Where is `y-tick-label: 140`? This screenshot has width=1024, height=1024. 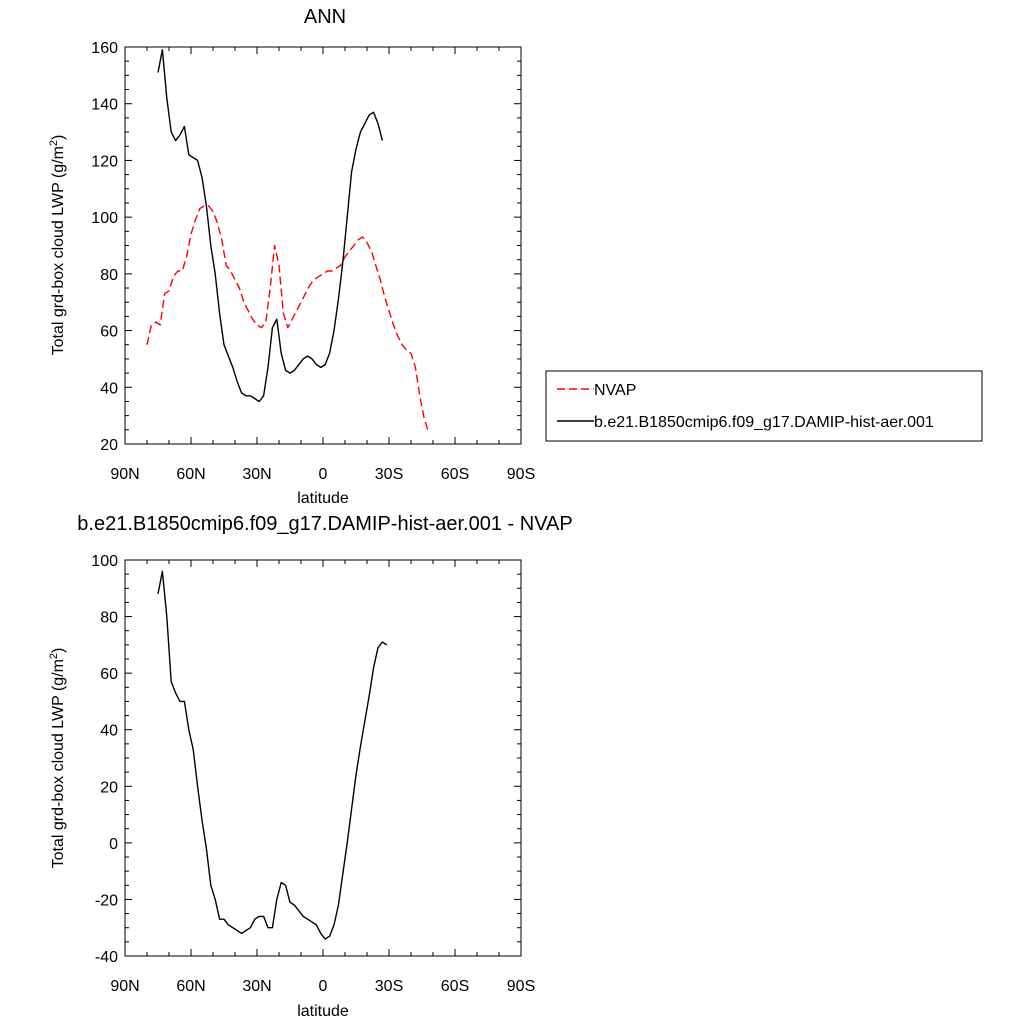
y-tick-label: 140 is located at coordinates (104, 105).